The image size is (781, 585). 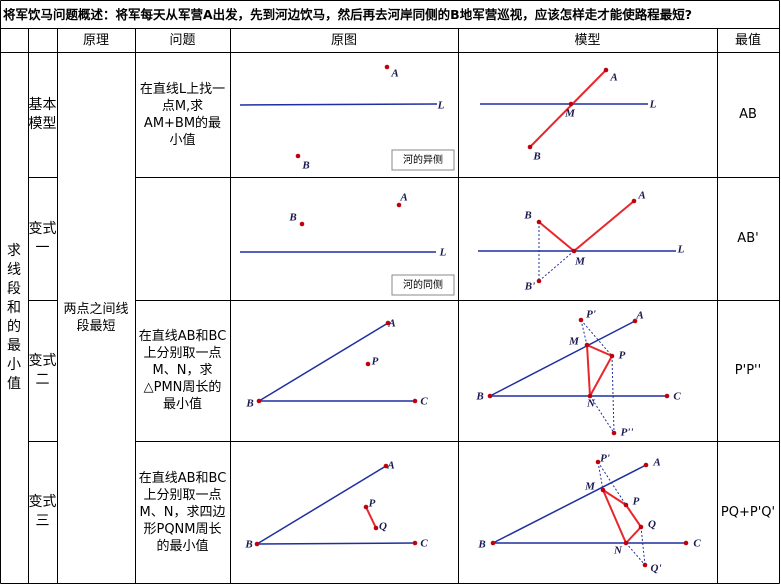 What do you see at coordinates (95, 40) in the screenshot?
I see `header: 原理` at bounding box center [95, 40].